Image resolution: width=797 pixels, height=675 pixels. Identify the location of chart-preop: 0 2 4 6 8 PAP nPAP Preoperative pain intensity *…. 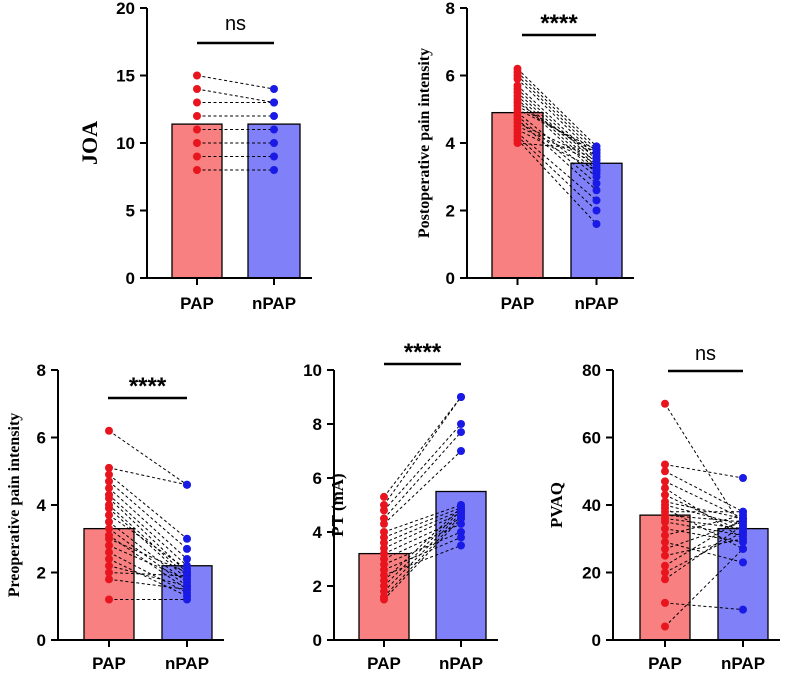
(115, 517).